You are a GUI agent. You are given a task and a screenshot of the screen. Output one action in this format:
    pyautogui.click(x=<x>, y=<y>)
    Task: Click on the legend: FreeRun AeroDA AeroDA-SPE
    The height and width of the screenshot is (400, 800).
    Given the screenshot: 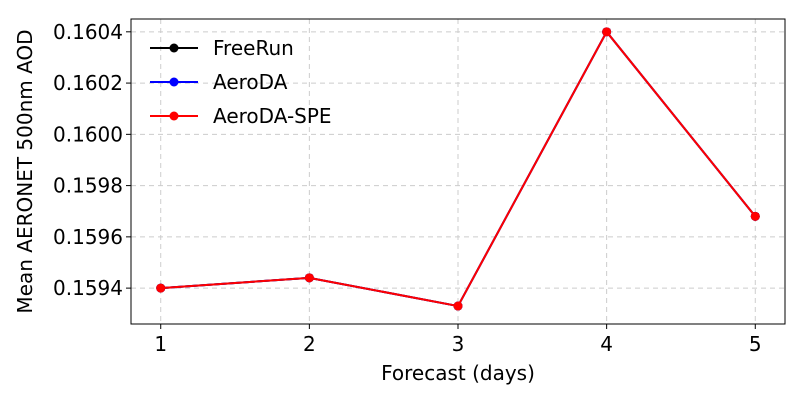 What is the action you would take?
    pyautogui.click(x=241, y=82)
    